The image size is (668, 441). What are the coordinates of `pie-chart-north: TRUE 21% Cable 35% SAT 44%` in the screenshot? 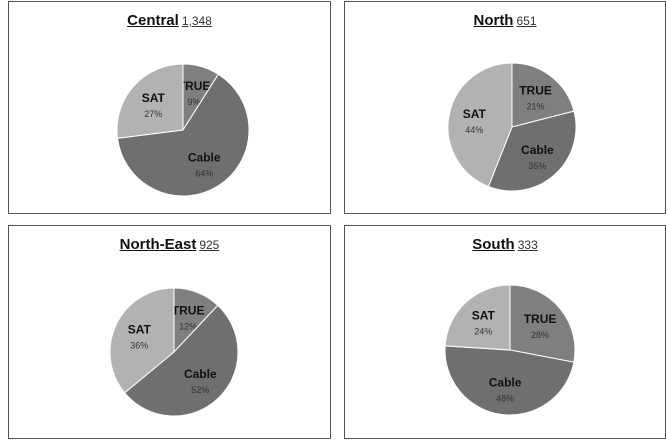 It's located at (512, 127).